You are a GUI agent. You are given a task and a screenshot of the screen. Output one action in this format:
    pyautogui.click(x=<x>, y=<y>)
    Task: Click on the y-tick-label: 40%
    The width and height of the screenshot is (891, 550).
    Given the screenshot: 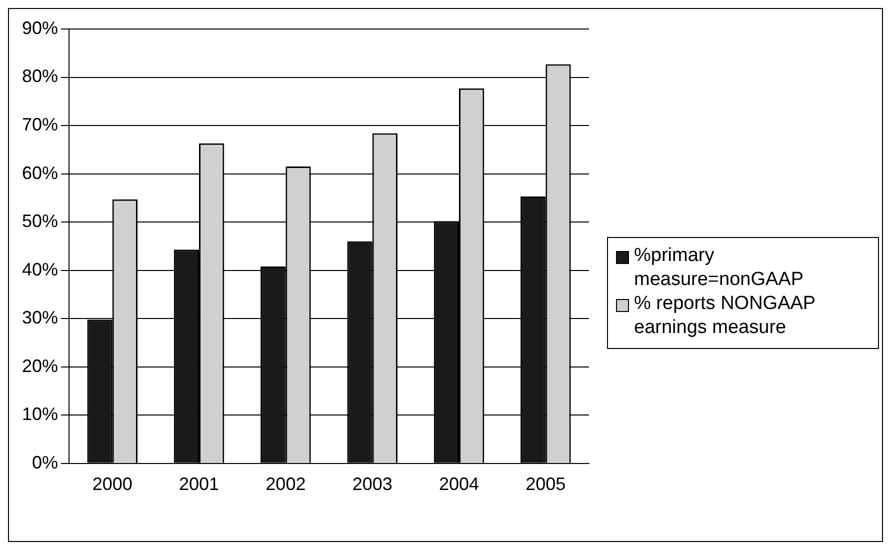 What is the action you would take?
    pyautogui.click(x=40, y=269)
    